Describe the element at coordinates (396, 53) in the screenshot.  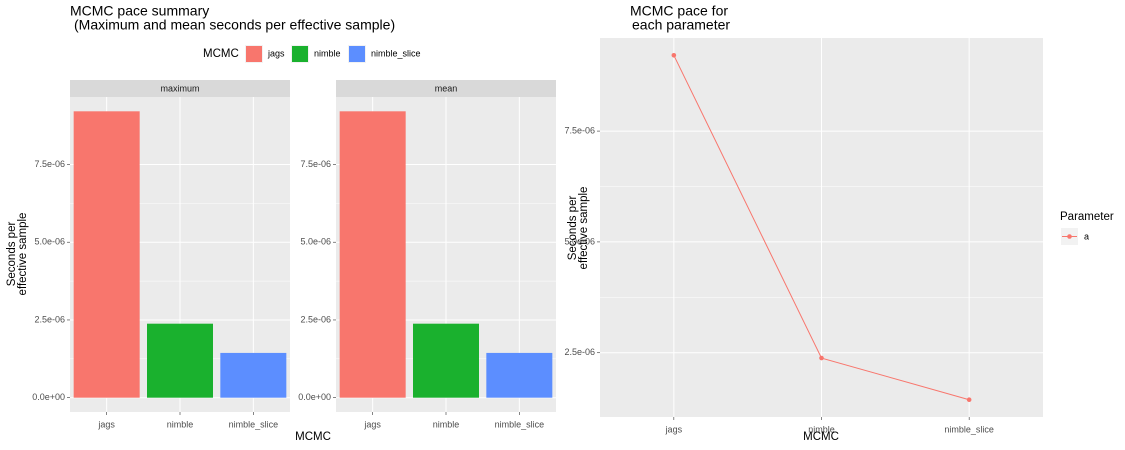
I see `legend-label: nimble_slice` at that location.